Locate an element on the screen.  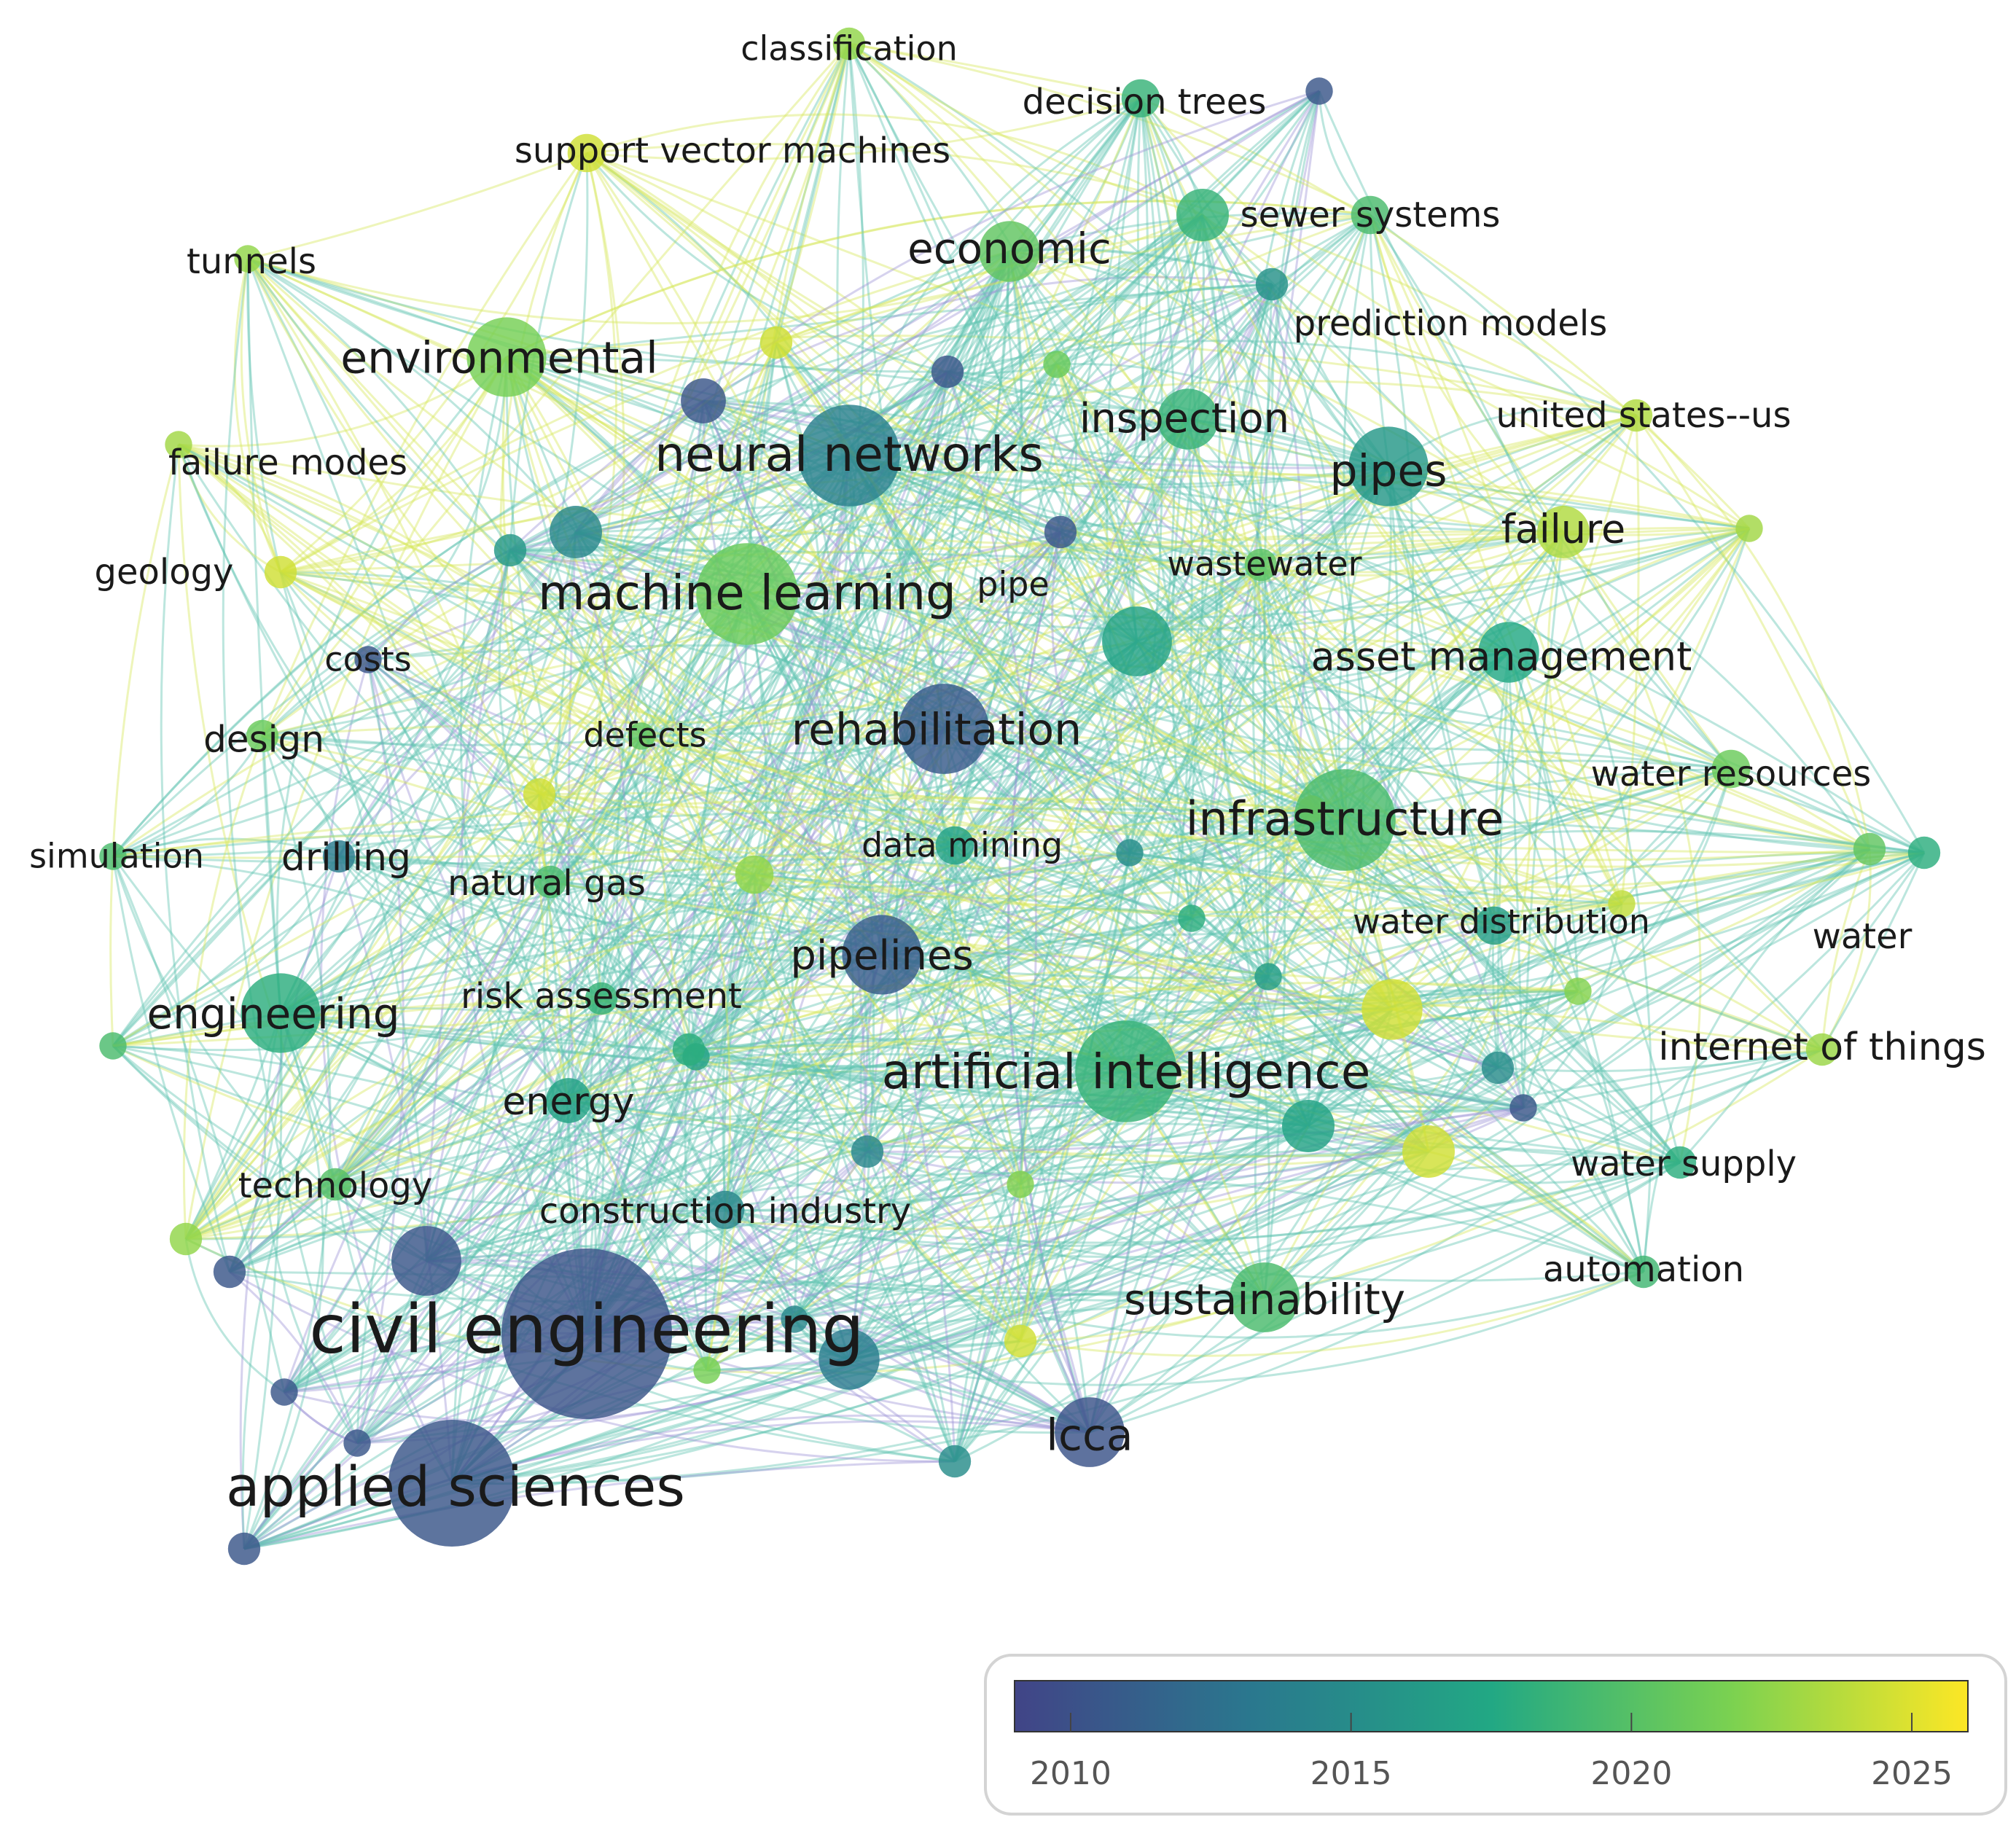
node-economic is located at coordinates (1010, 251).